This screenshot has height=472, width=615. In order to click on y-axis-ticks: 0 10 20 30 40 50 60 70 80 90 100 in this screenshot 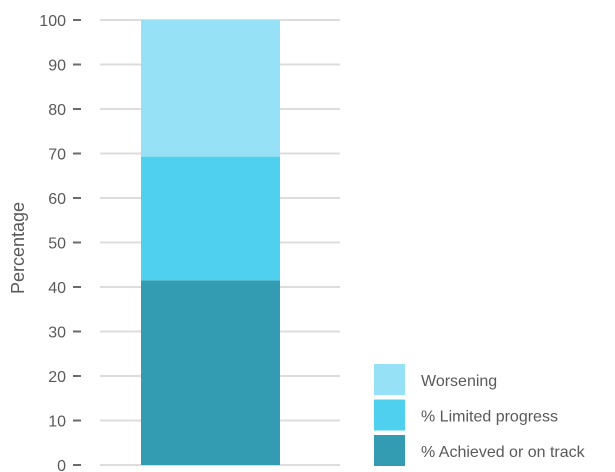, I will do `click(60, 242)`.